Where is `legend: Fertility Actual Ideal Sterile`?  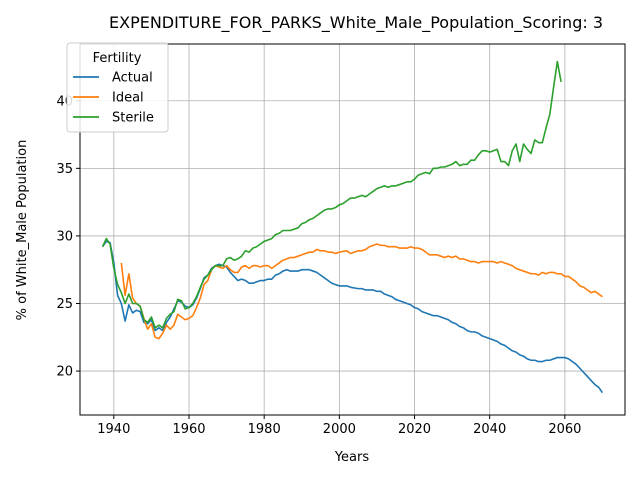 legend: Fertility Actual Ideal Sterile is located at coordinates (117, 87).